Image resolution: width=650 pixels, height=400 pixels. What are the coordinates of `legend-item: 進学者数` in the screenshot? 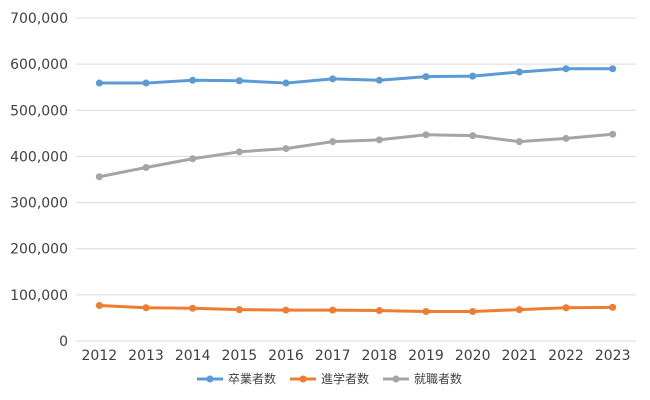 It's located at (329, 378).